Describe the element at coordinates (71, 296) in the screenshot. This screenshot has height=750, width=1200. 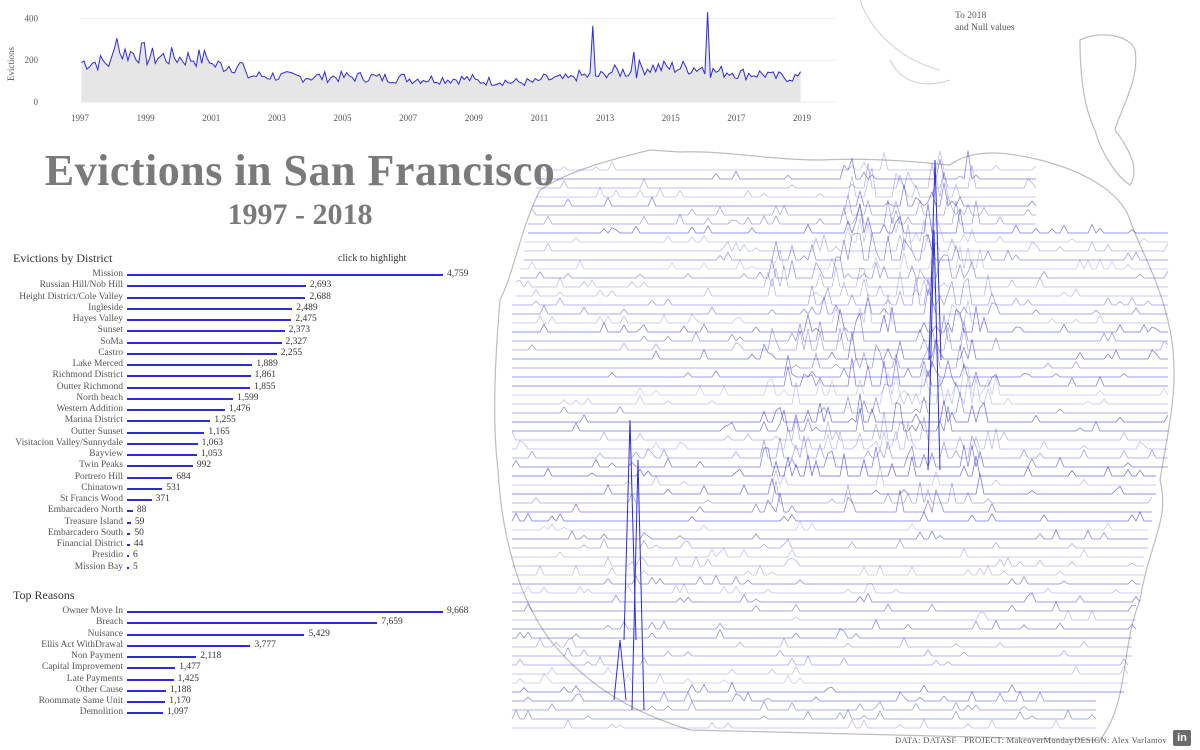
I see `district-row-label: Height District/Cole Valley` at that location.